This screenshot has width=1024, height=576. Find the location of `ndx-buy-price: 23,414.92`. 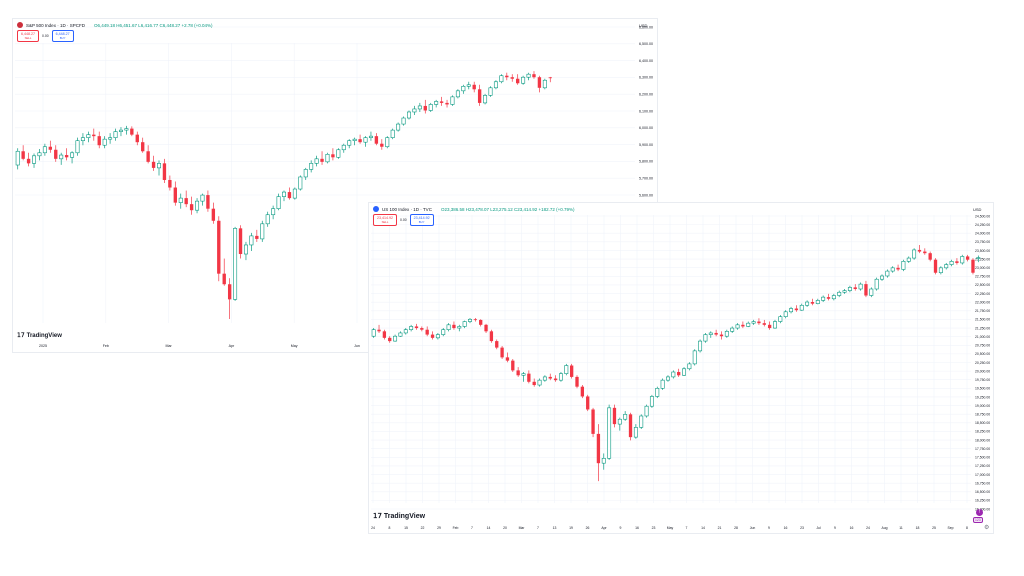

ndx-buy-price: 23,414.92 is located at coordinates (421, 218).